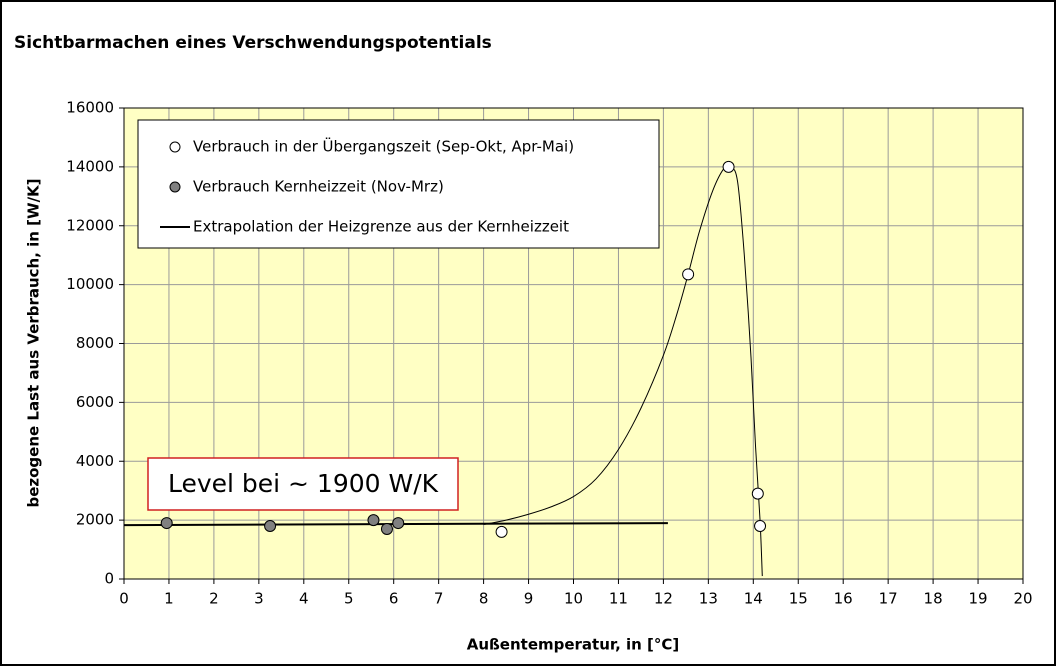  Describe the element at coordinates (95, 461) in the screenshot. I see `y-tick-label: 4000` at that location.